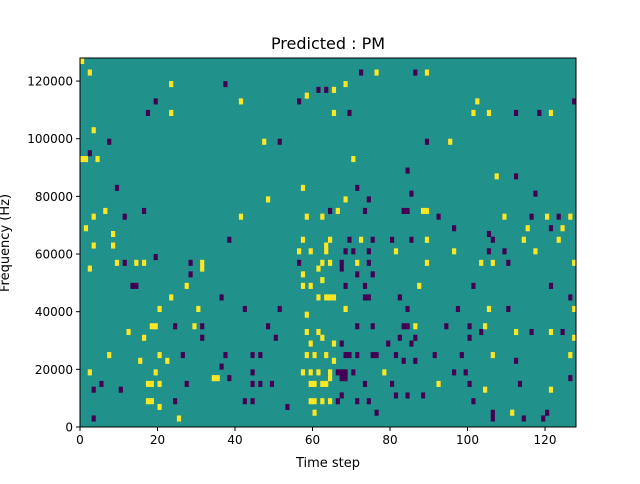  Describe the element at coordinates (54, 197) in the screenshot. I see `y-tick-label: 80000` at that location.